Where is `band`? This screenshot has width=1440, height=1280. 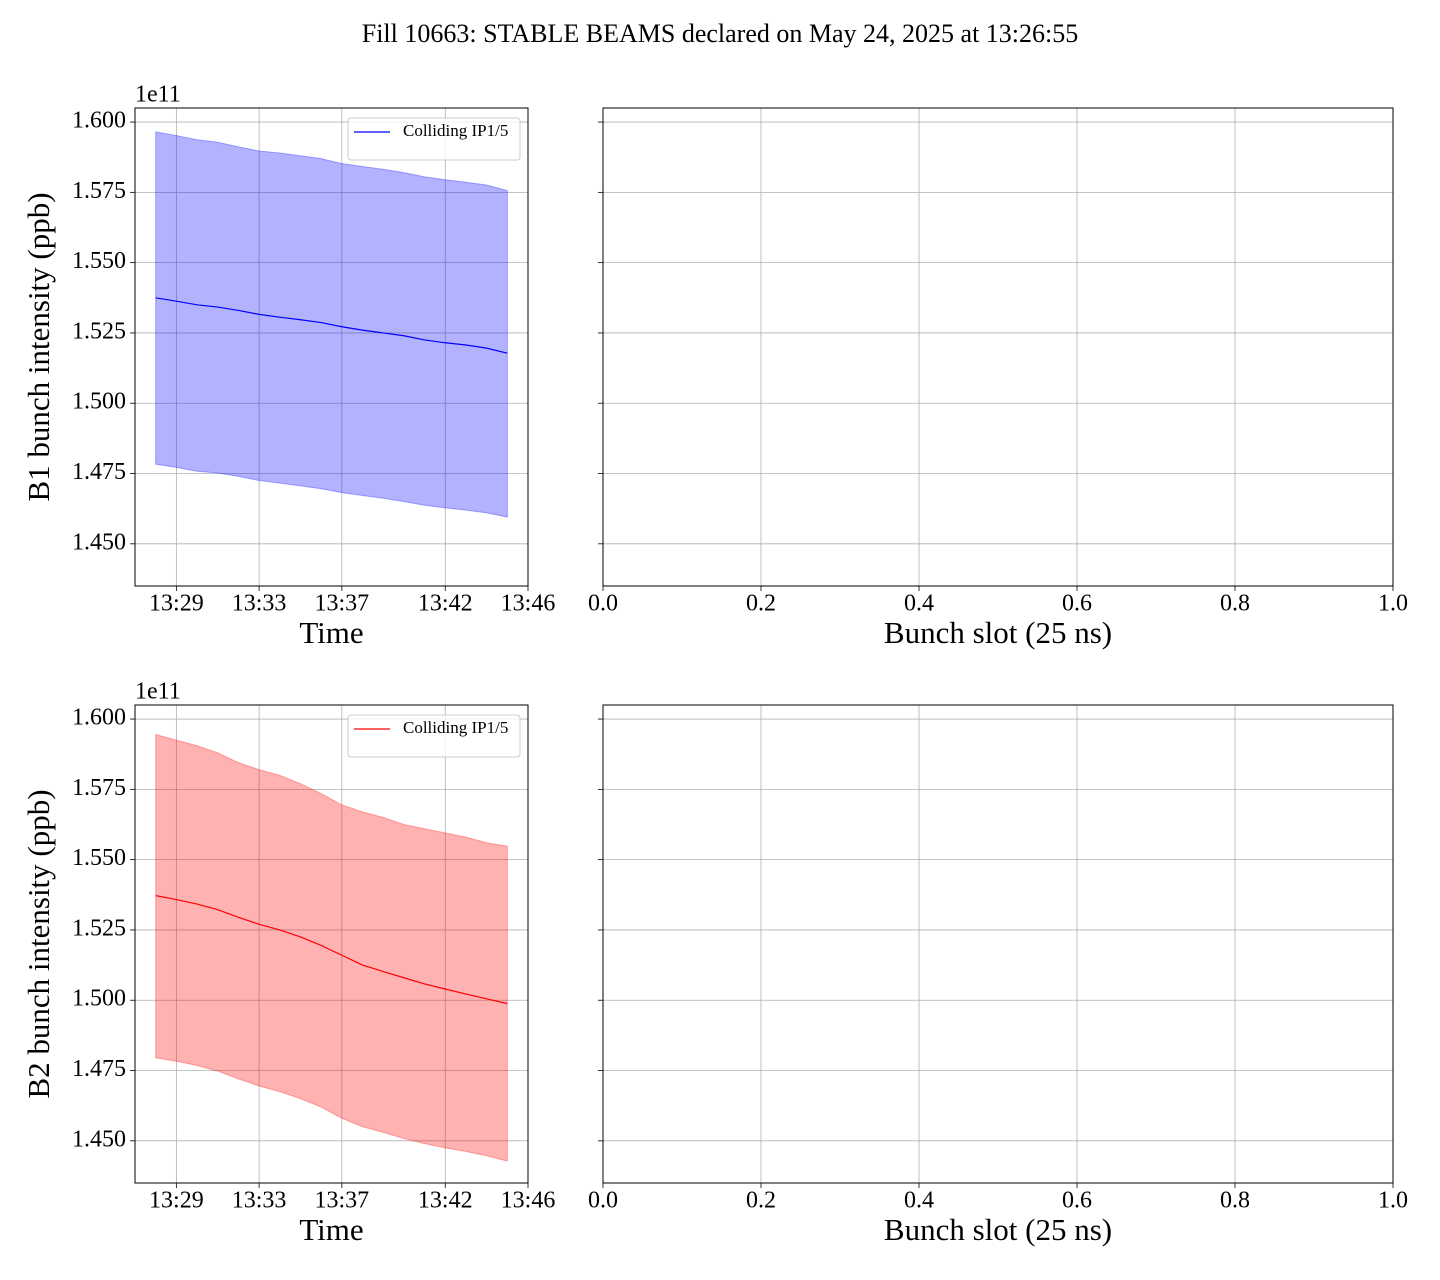 band is located at coordinates (331, 947).